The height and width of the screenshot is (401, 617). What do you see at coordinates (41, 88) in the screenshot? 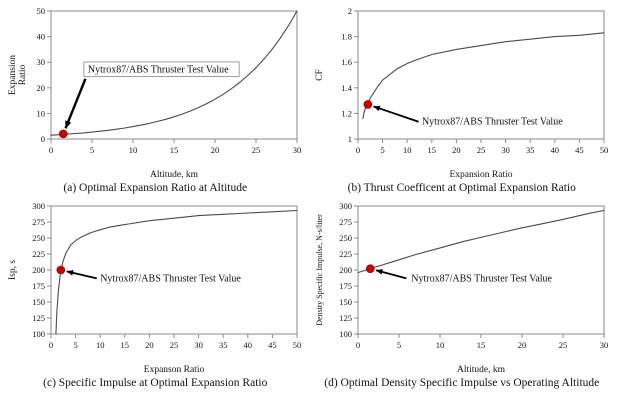
I see `y-tick-label: 20` at bounding box center [41, 88].